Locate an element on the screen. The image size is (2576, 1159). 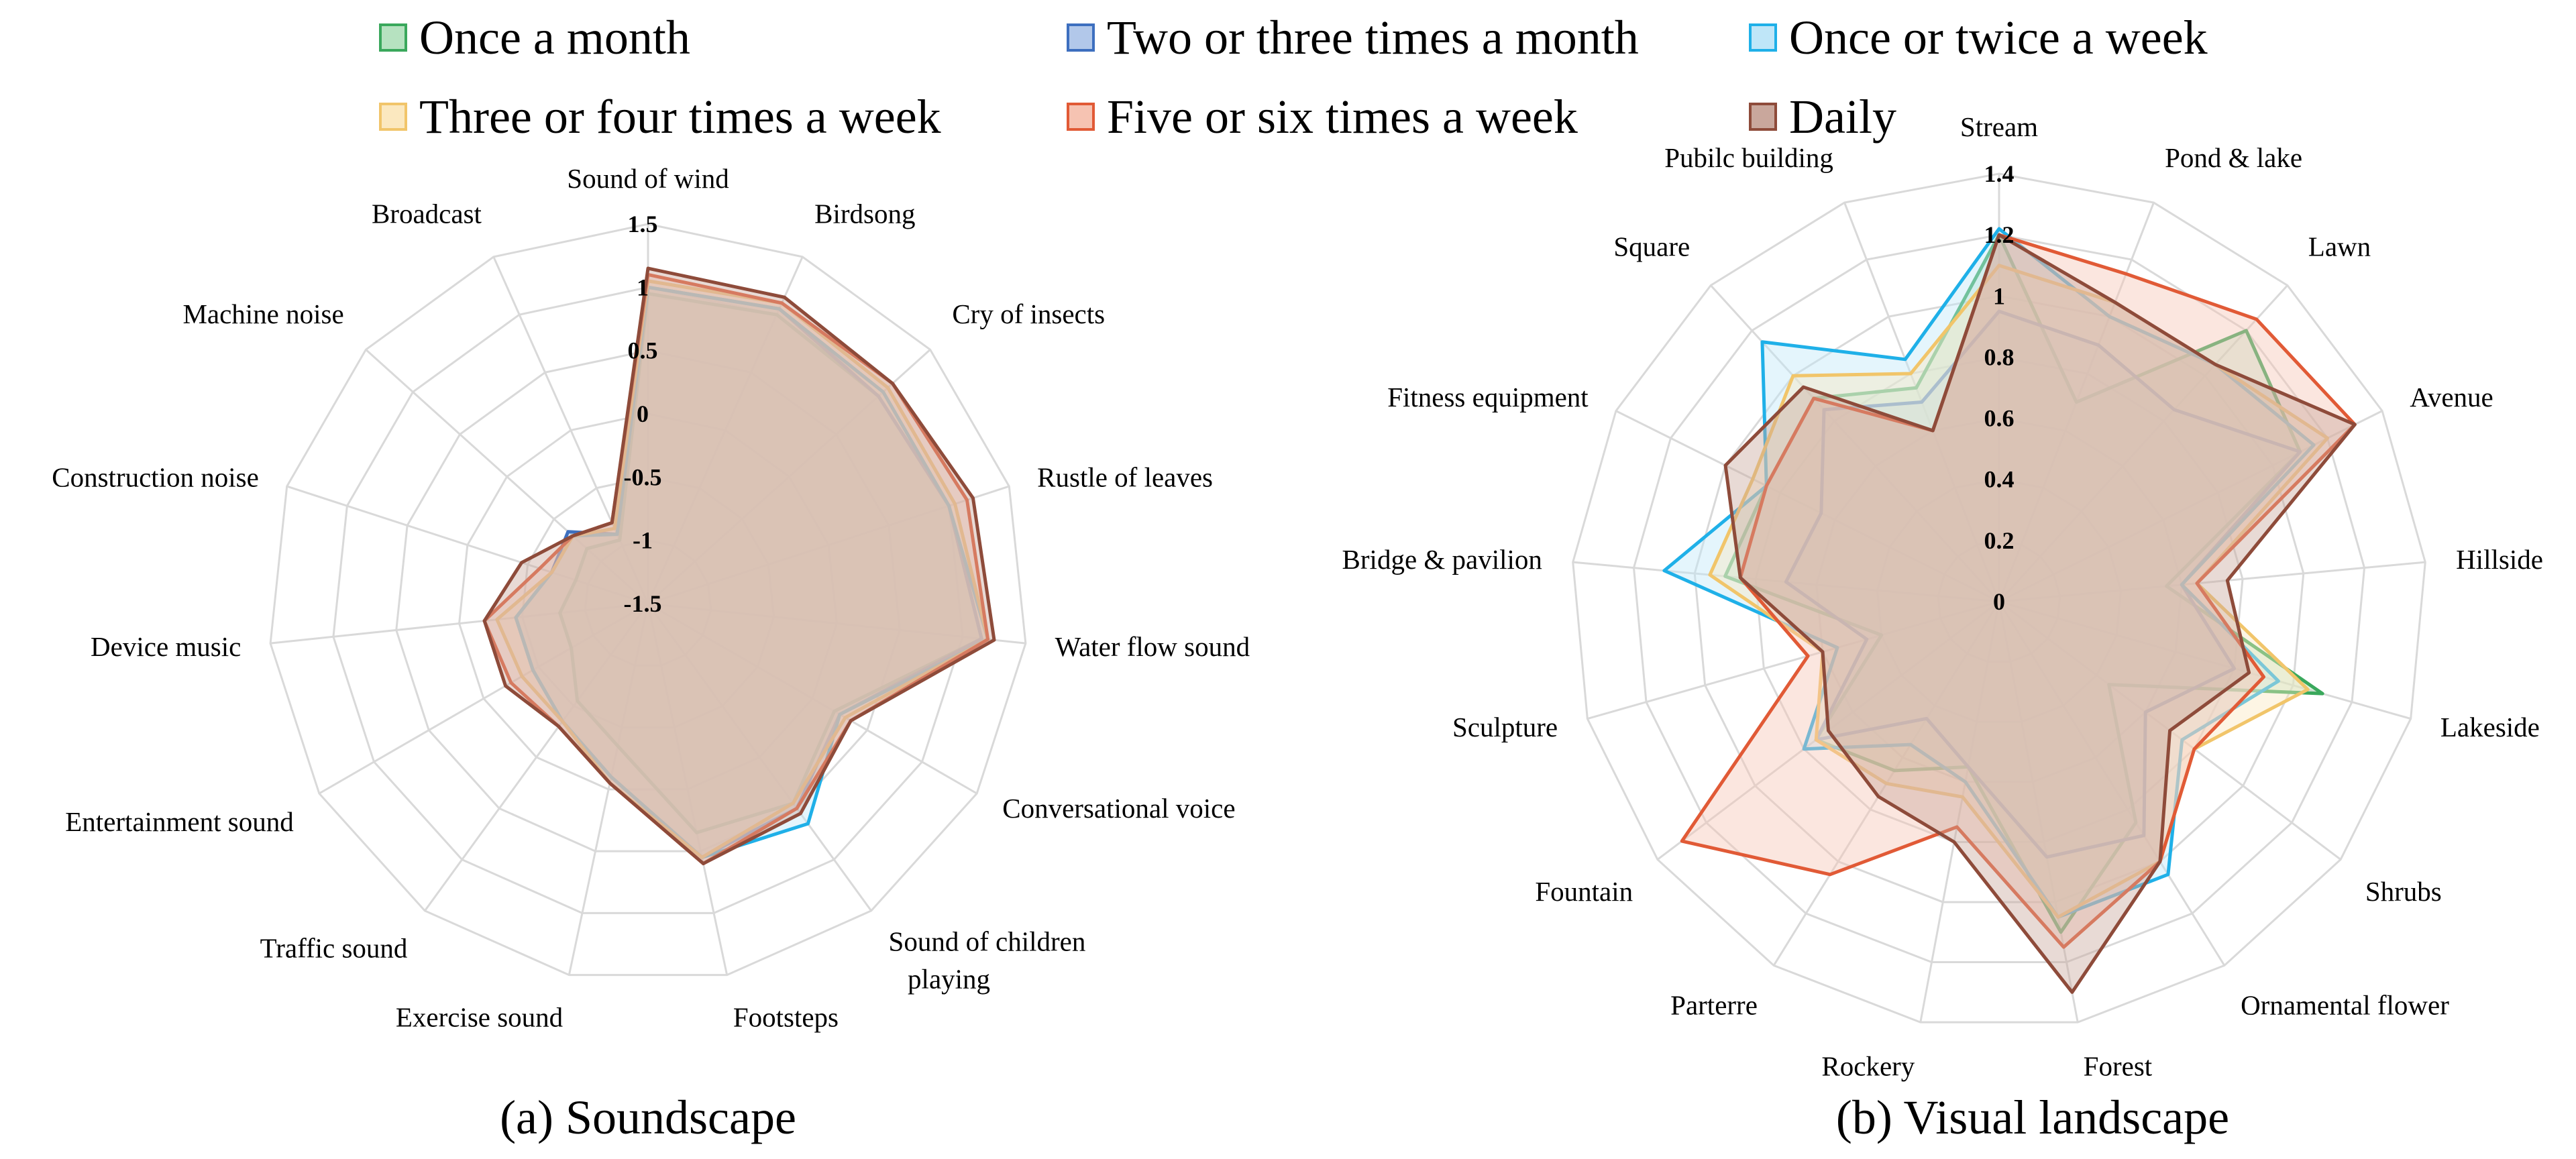
axis-label-entertainment-sound: Entertainment sound is located at coordinates (179, 821).